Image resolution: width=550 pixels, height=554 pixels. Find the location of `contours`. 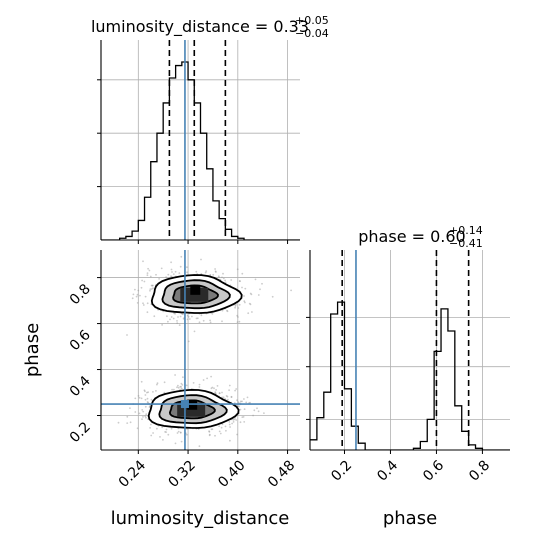

contours is located at coordinates (195, 351).